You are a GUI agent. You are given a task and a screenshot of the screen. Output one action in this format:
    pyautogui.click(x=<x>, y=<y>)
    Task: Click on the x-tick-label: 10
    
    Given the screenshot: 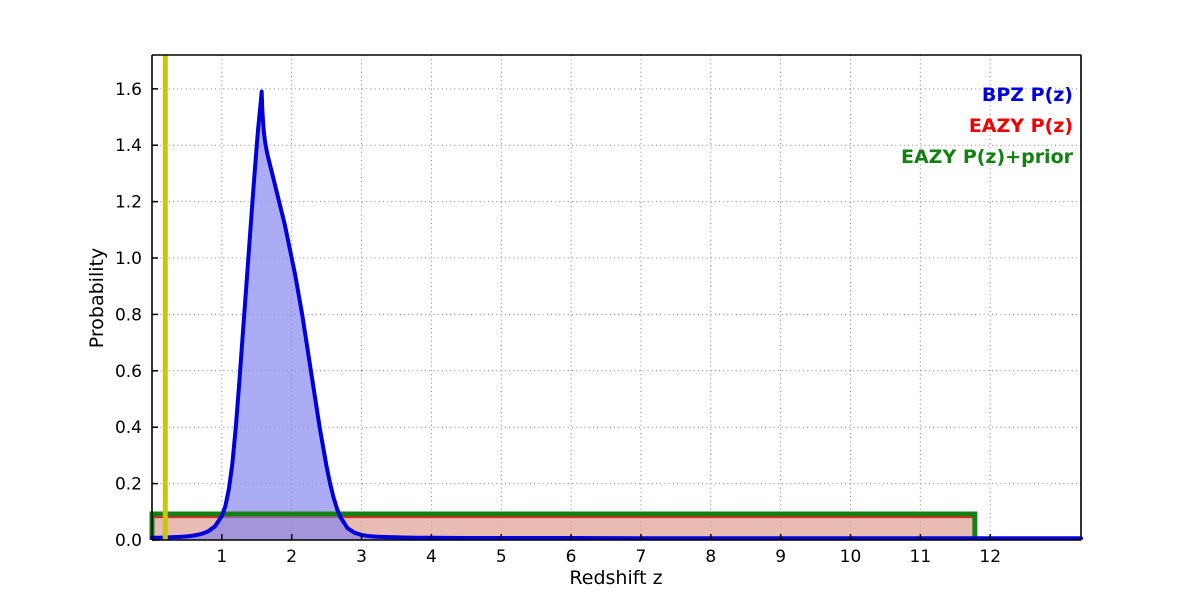 What is the action you would take?
    pyautogui.click(x=851, y=557)
    